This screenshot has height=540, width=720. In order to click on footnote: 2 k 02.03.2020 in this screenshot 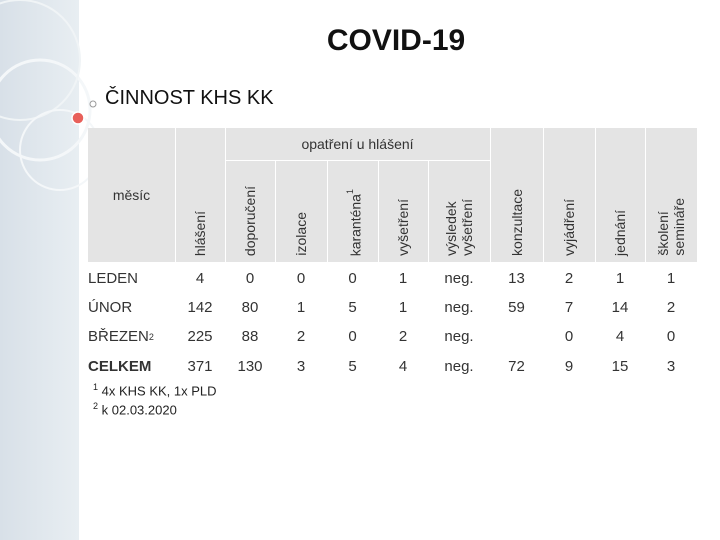, I will do `click(135, 409)`.